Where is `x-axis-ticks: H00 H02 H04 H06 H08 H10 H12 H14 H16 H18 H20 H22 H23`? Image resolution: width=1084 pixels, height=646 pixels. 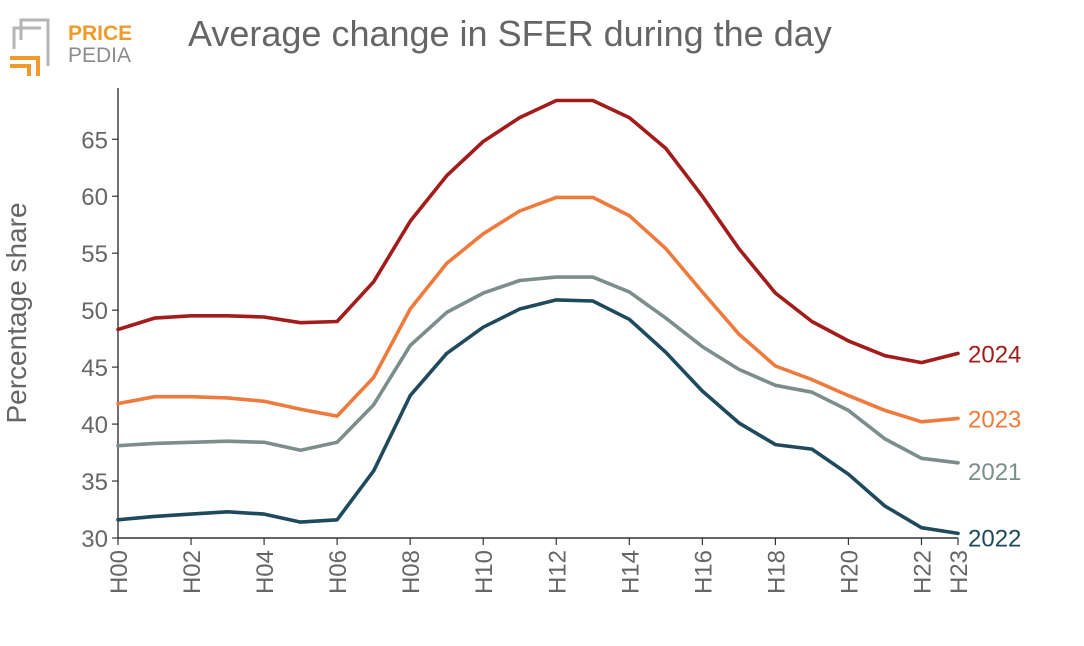
x-axis-ticks: H00 H02 H04 H06 H08 H10 H12 H14 H16 H18 H20 H22 H23 is located at coordinates (539, 566).